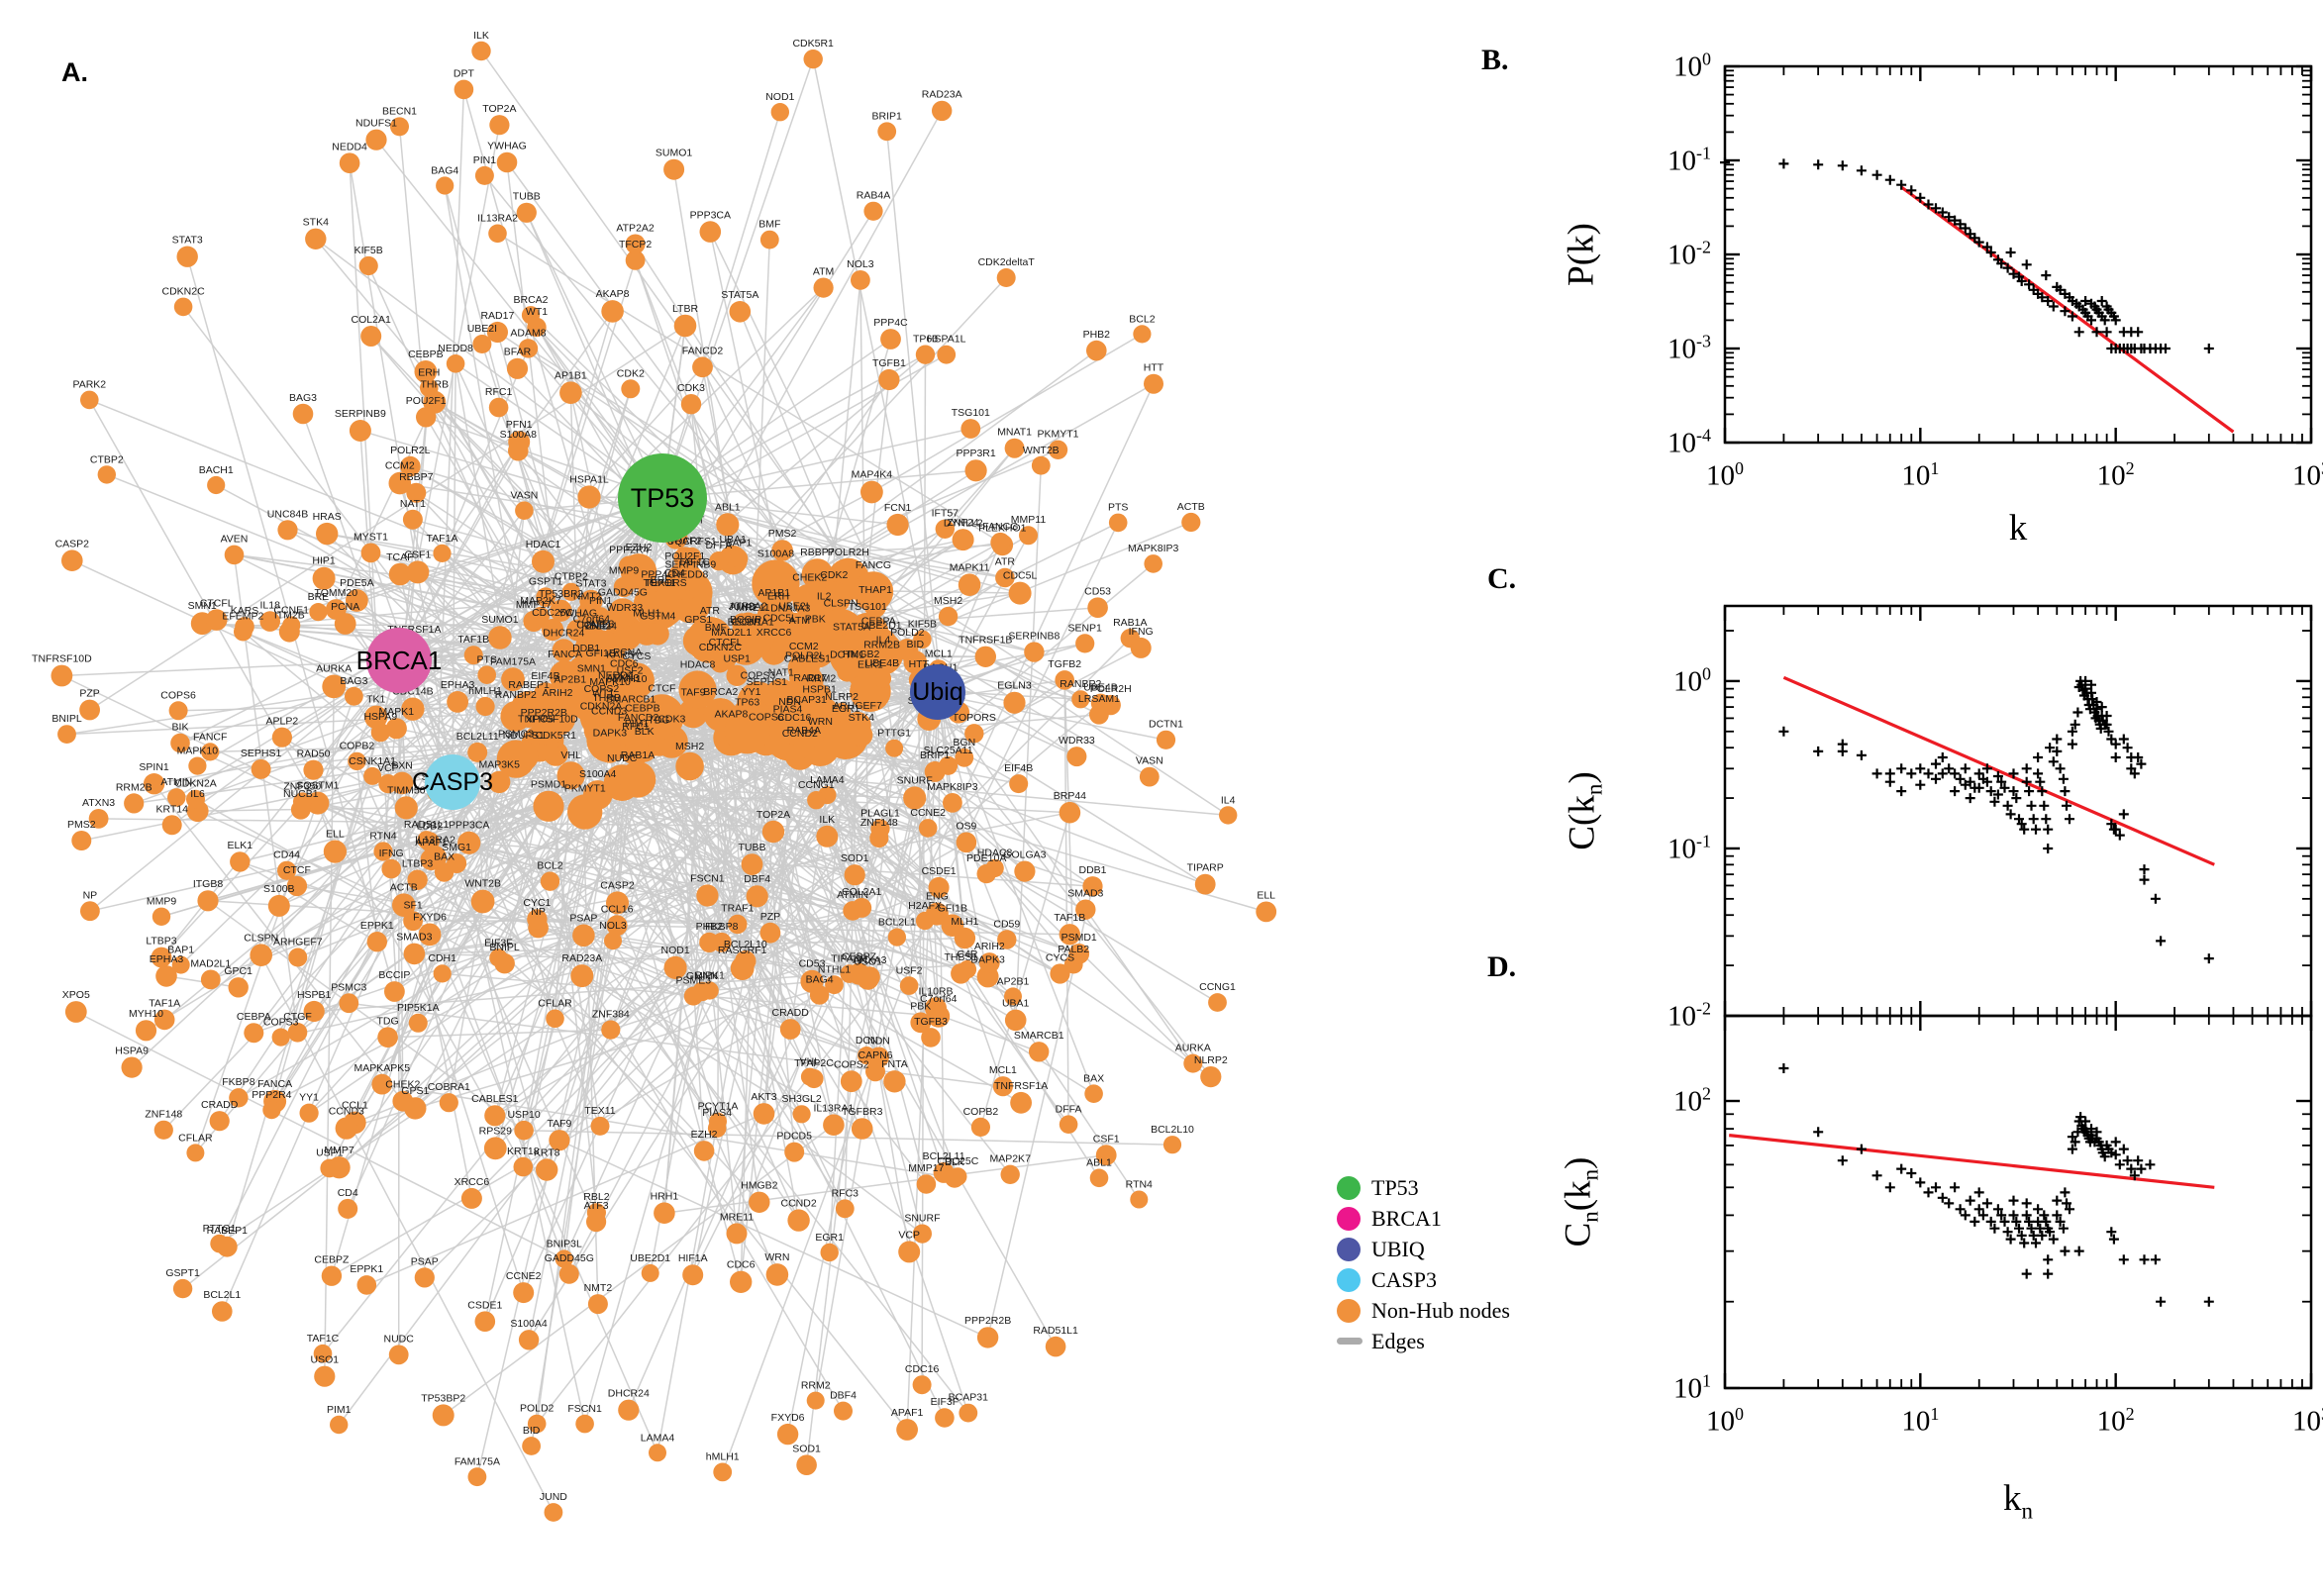  I want to click on hub-node-casp3, so click(453, 782).